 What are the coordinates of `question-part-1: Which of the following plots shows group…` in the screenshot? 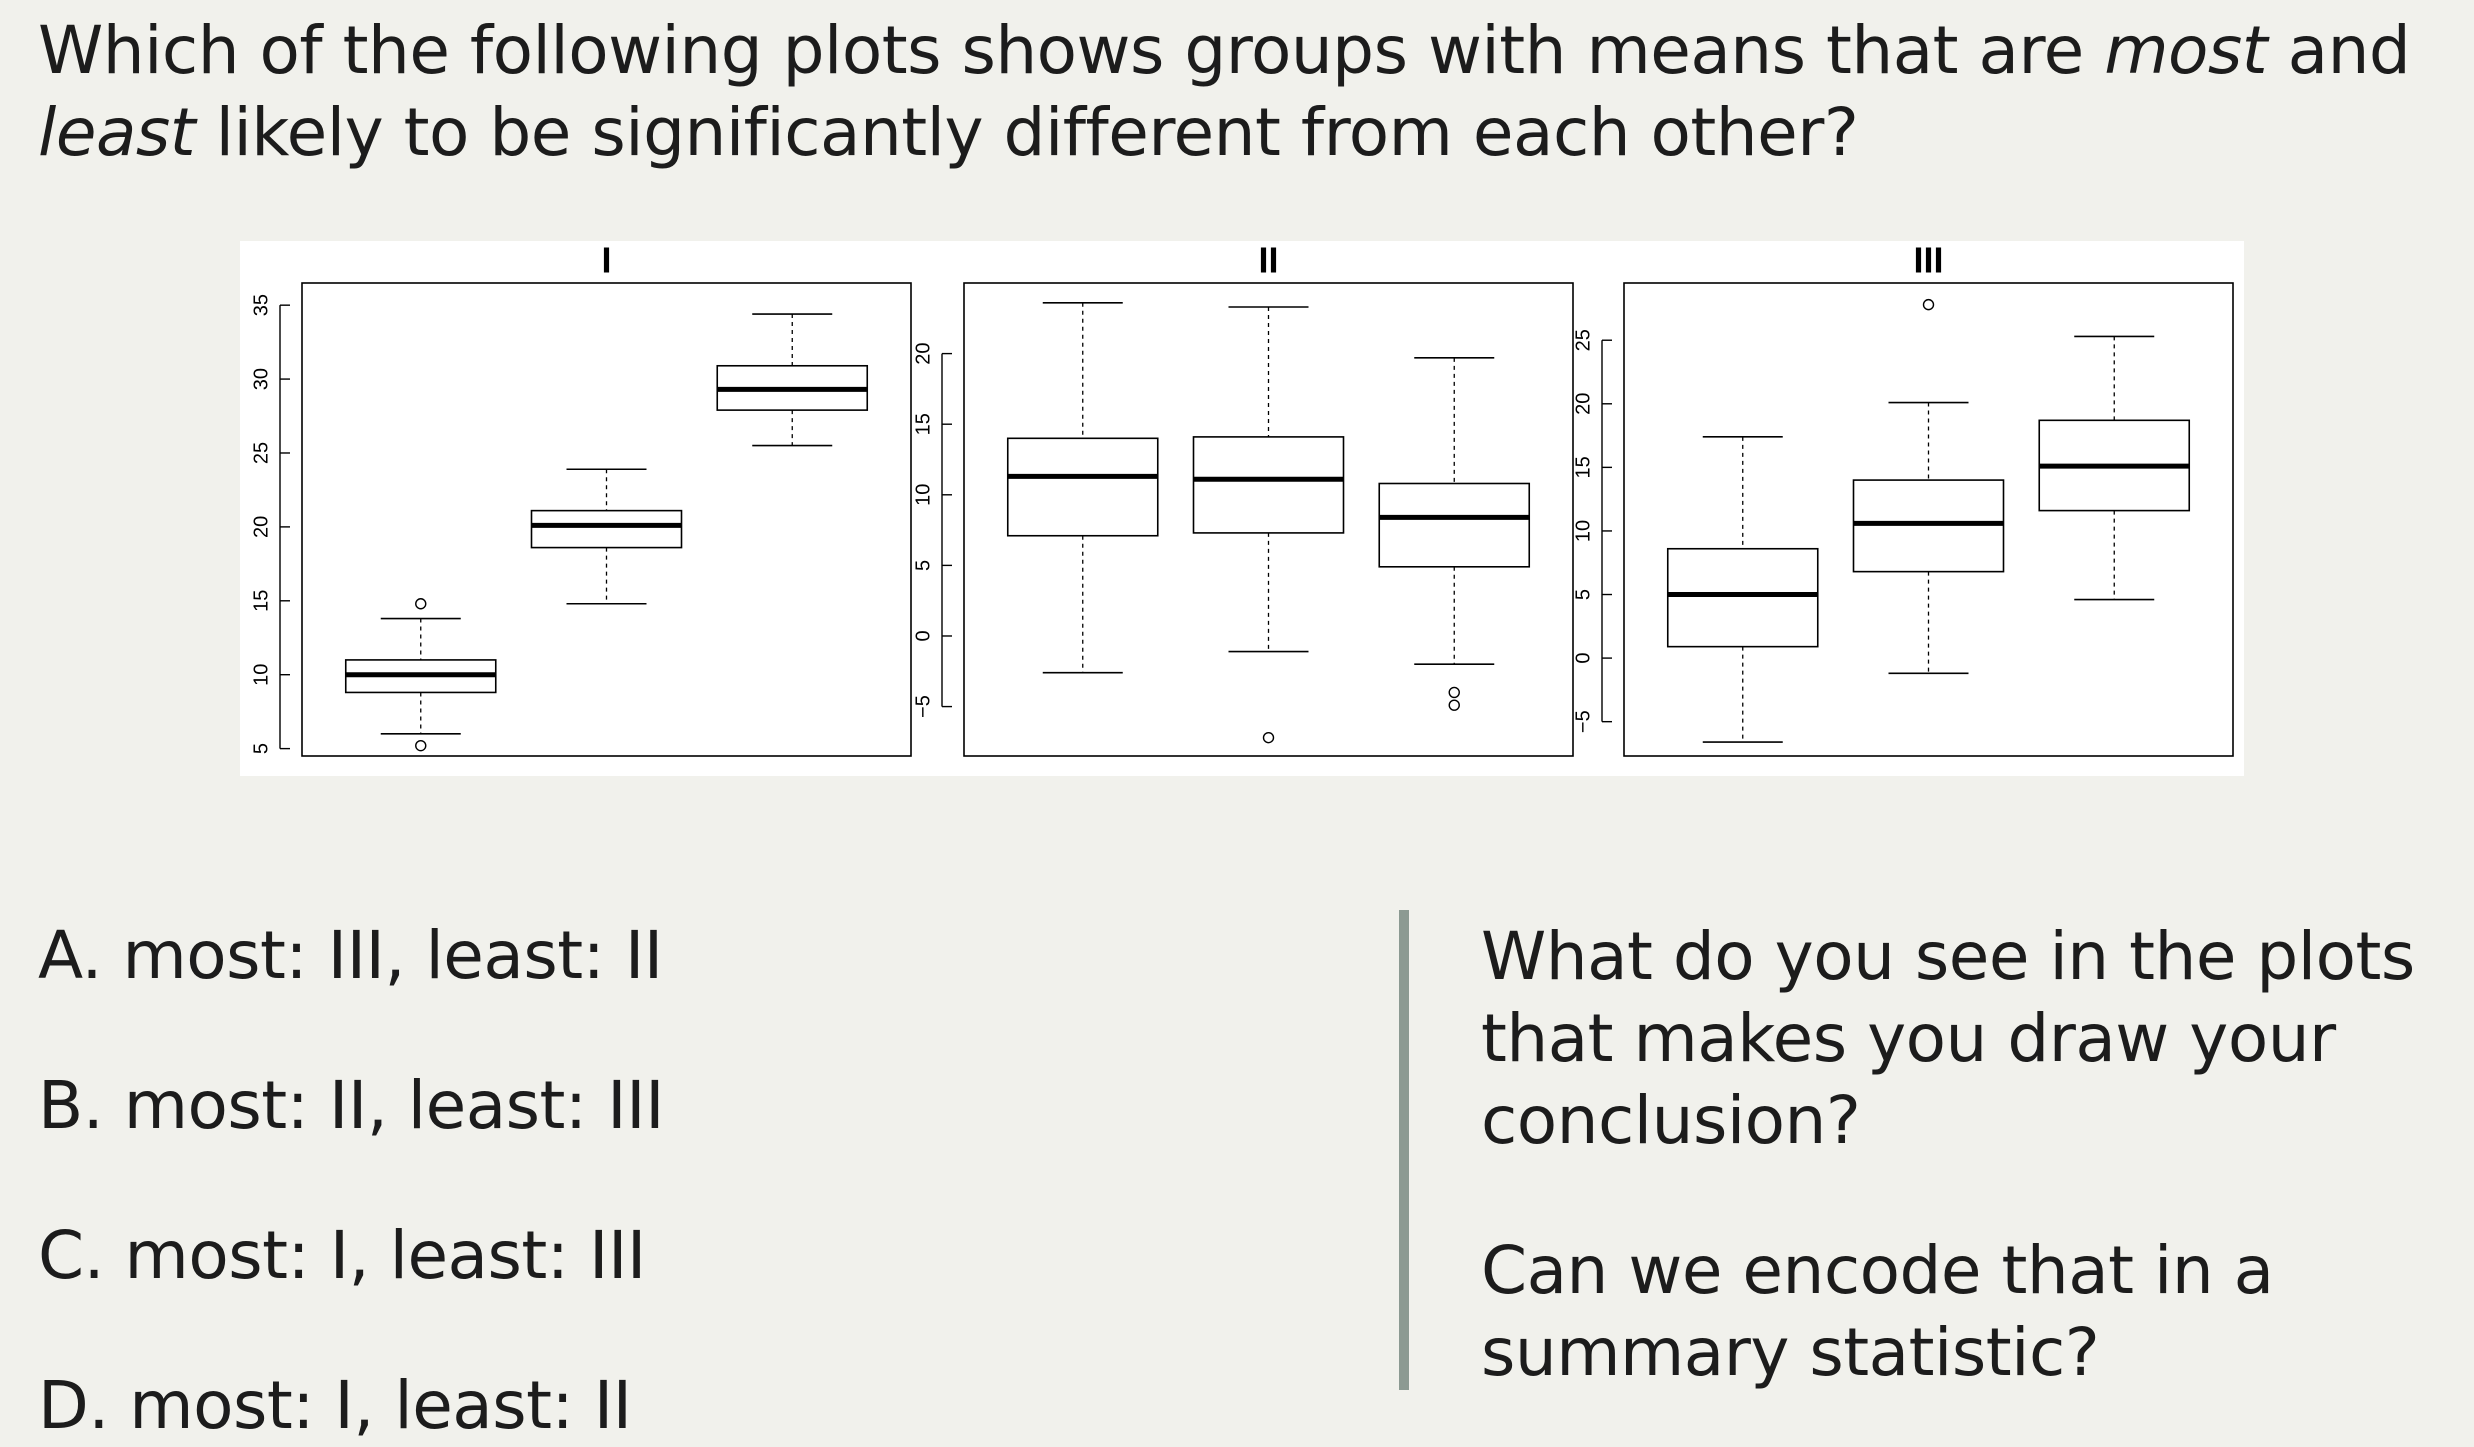 It's located at (1071, 50).